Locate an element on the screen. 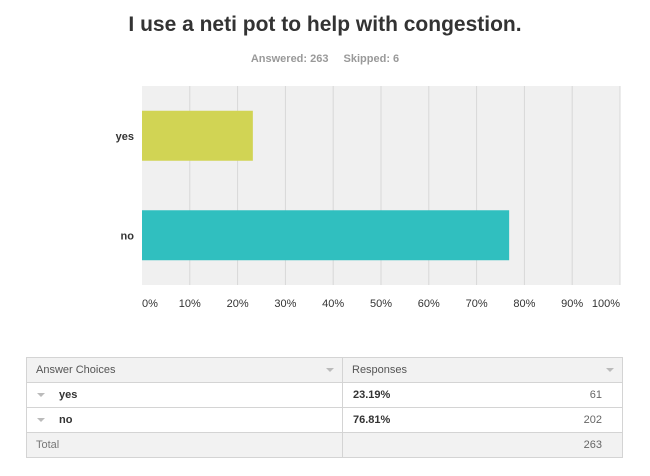 The image size is (650, 476). choice-cell: no is located at coordinates (184, 420).